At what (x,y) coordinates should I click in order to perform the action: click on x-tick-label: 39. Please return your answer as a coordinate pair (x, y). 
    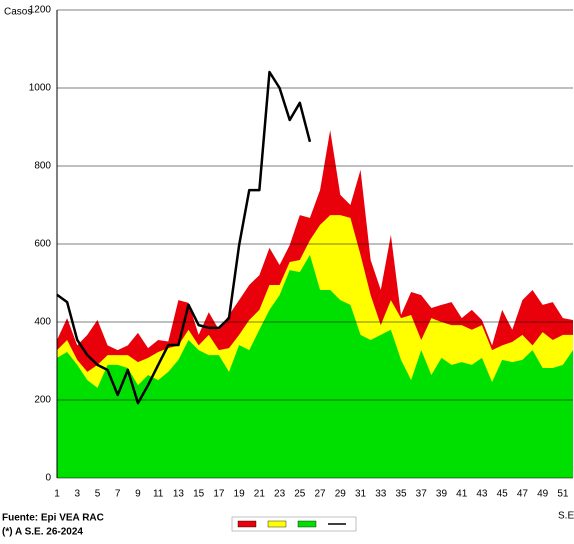
    Looking at the image, I should click on (442, 494).